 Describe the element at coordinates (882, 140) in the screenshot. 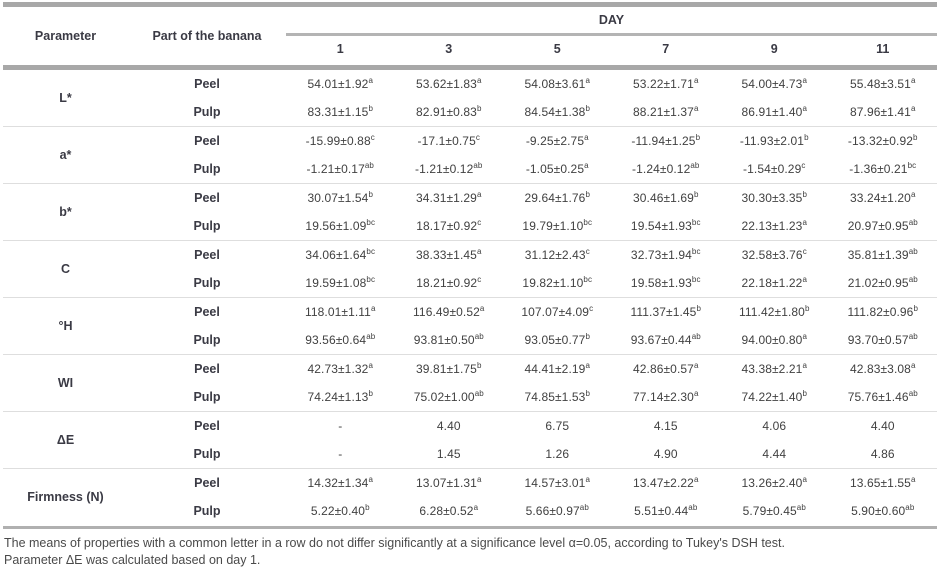

I see `value-cell: -13.32±0.92b` at that location.